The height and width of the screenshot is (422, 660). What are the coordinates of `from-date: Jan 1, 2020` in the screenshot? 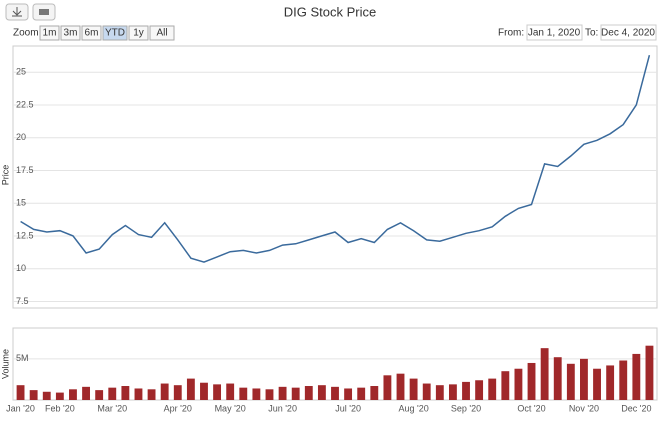 It's located at (554, 33).